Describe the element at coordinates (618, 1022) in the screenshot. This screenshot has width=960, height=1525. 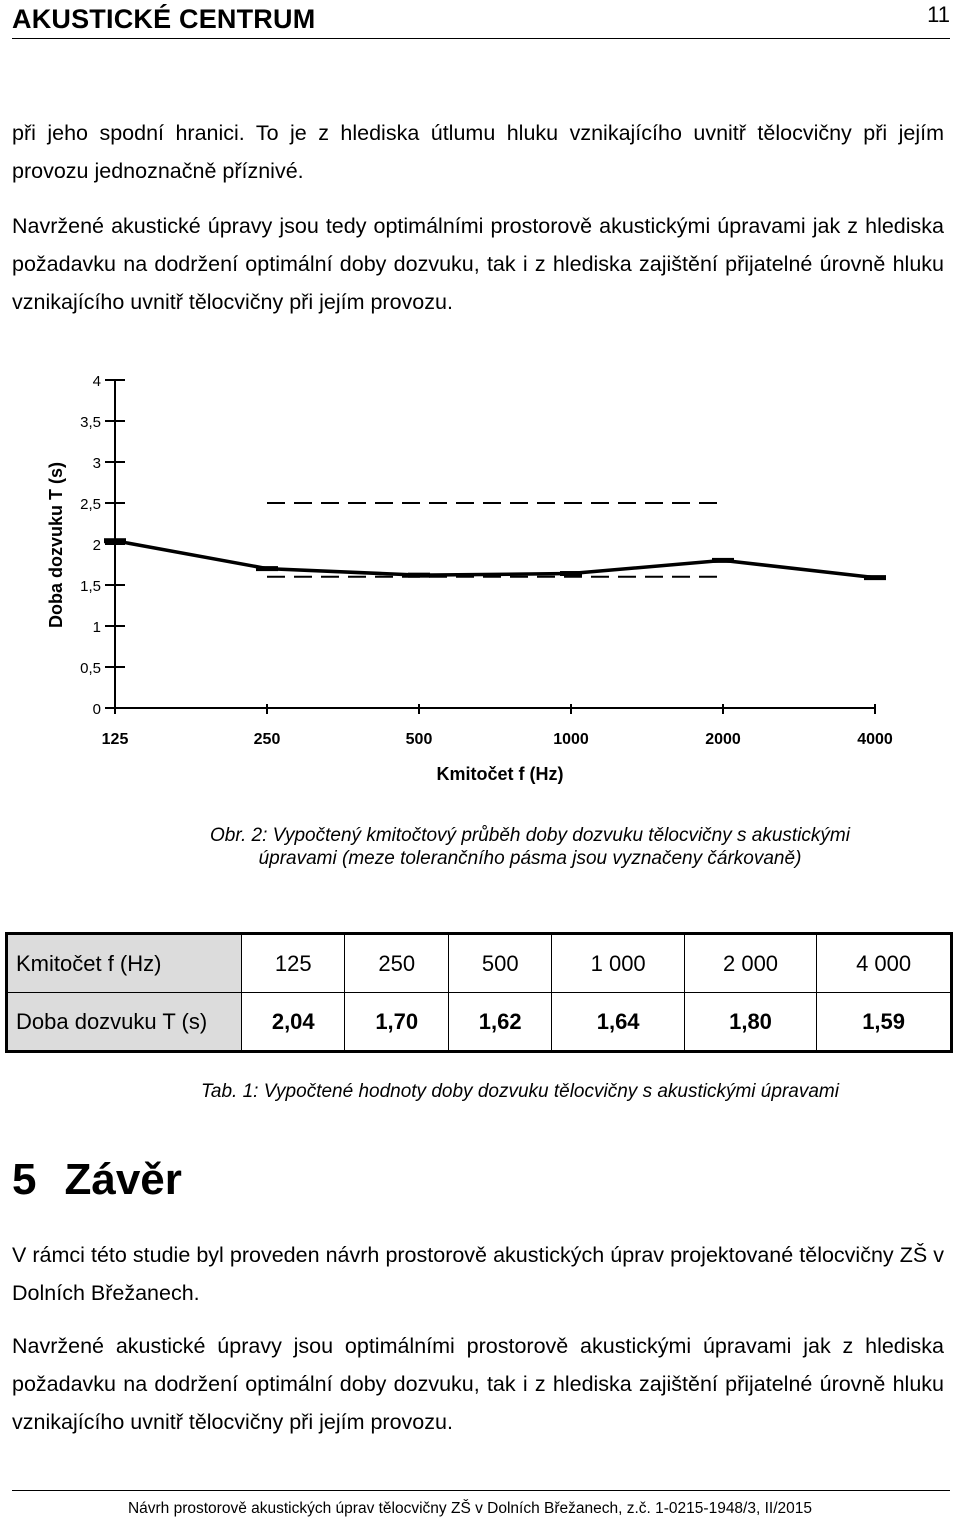
I see `table-cell: 1,64` at that location.